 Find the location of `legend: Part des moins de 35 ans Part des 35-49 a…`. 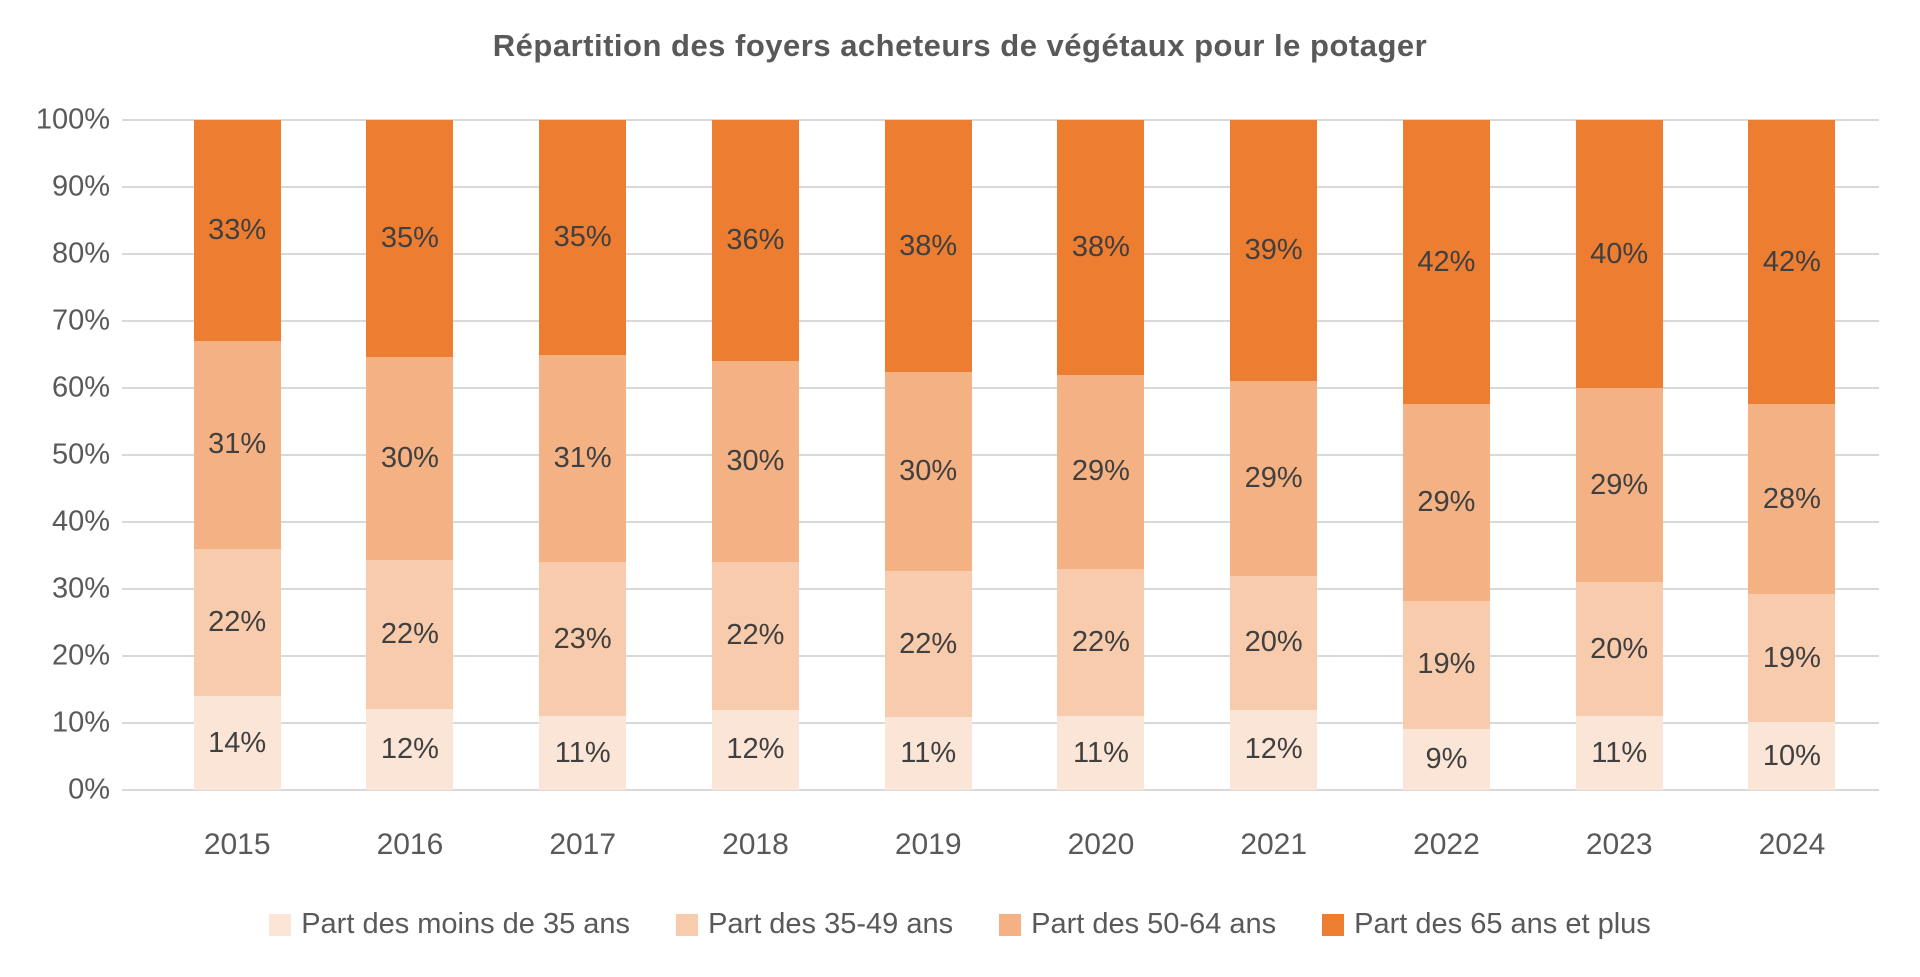

legend: Part des moins de 35 ans Part des 35-49 a… is located at coordinates (960, 924).